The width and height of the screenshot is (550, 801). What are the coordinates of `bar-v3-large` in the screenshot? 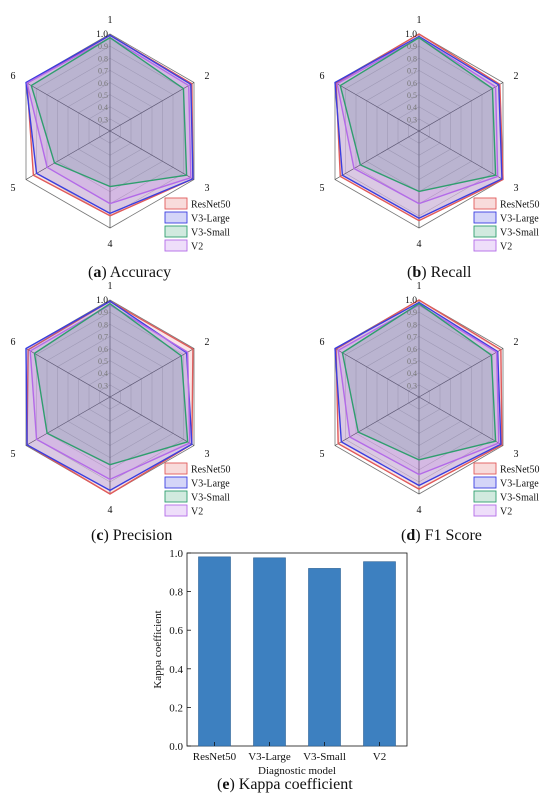 It's located at (269, 652).